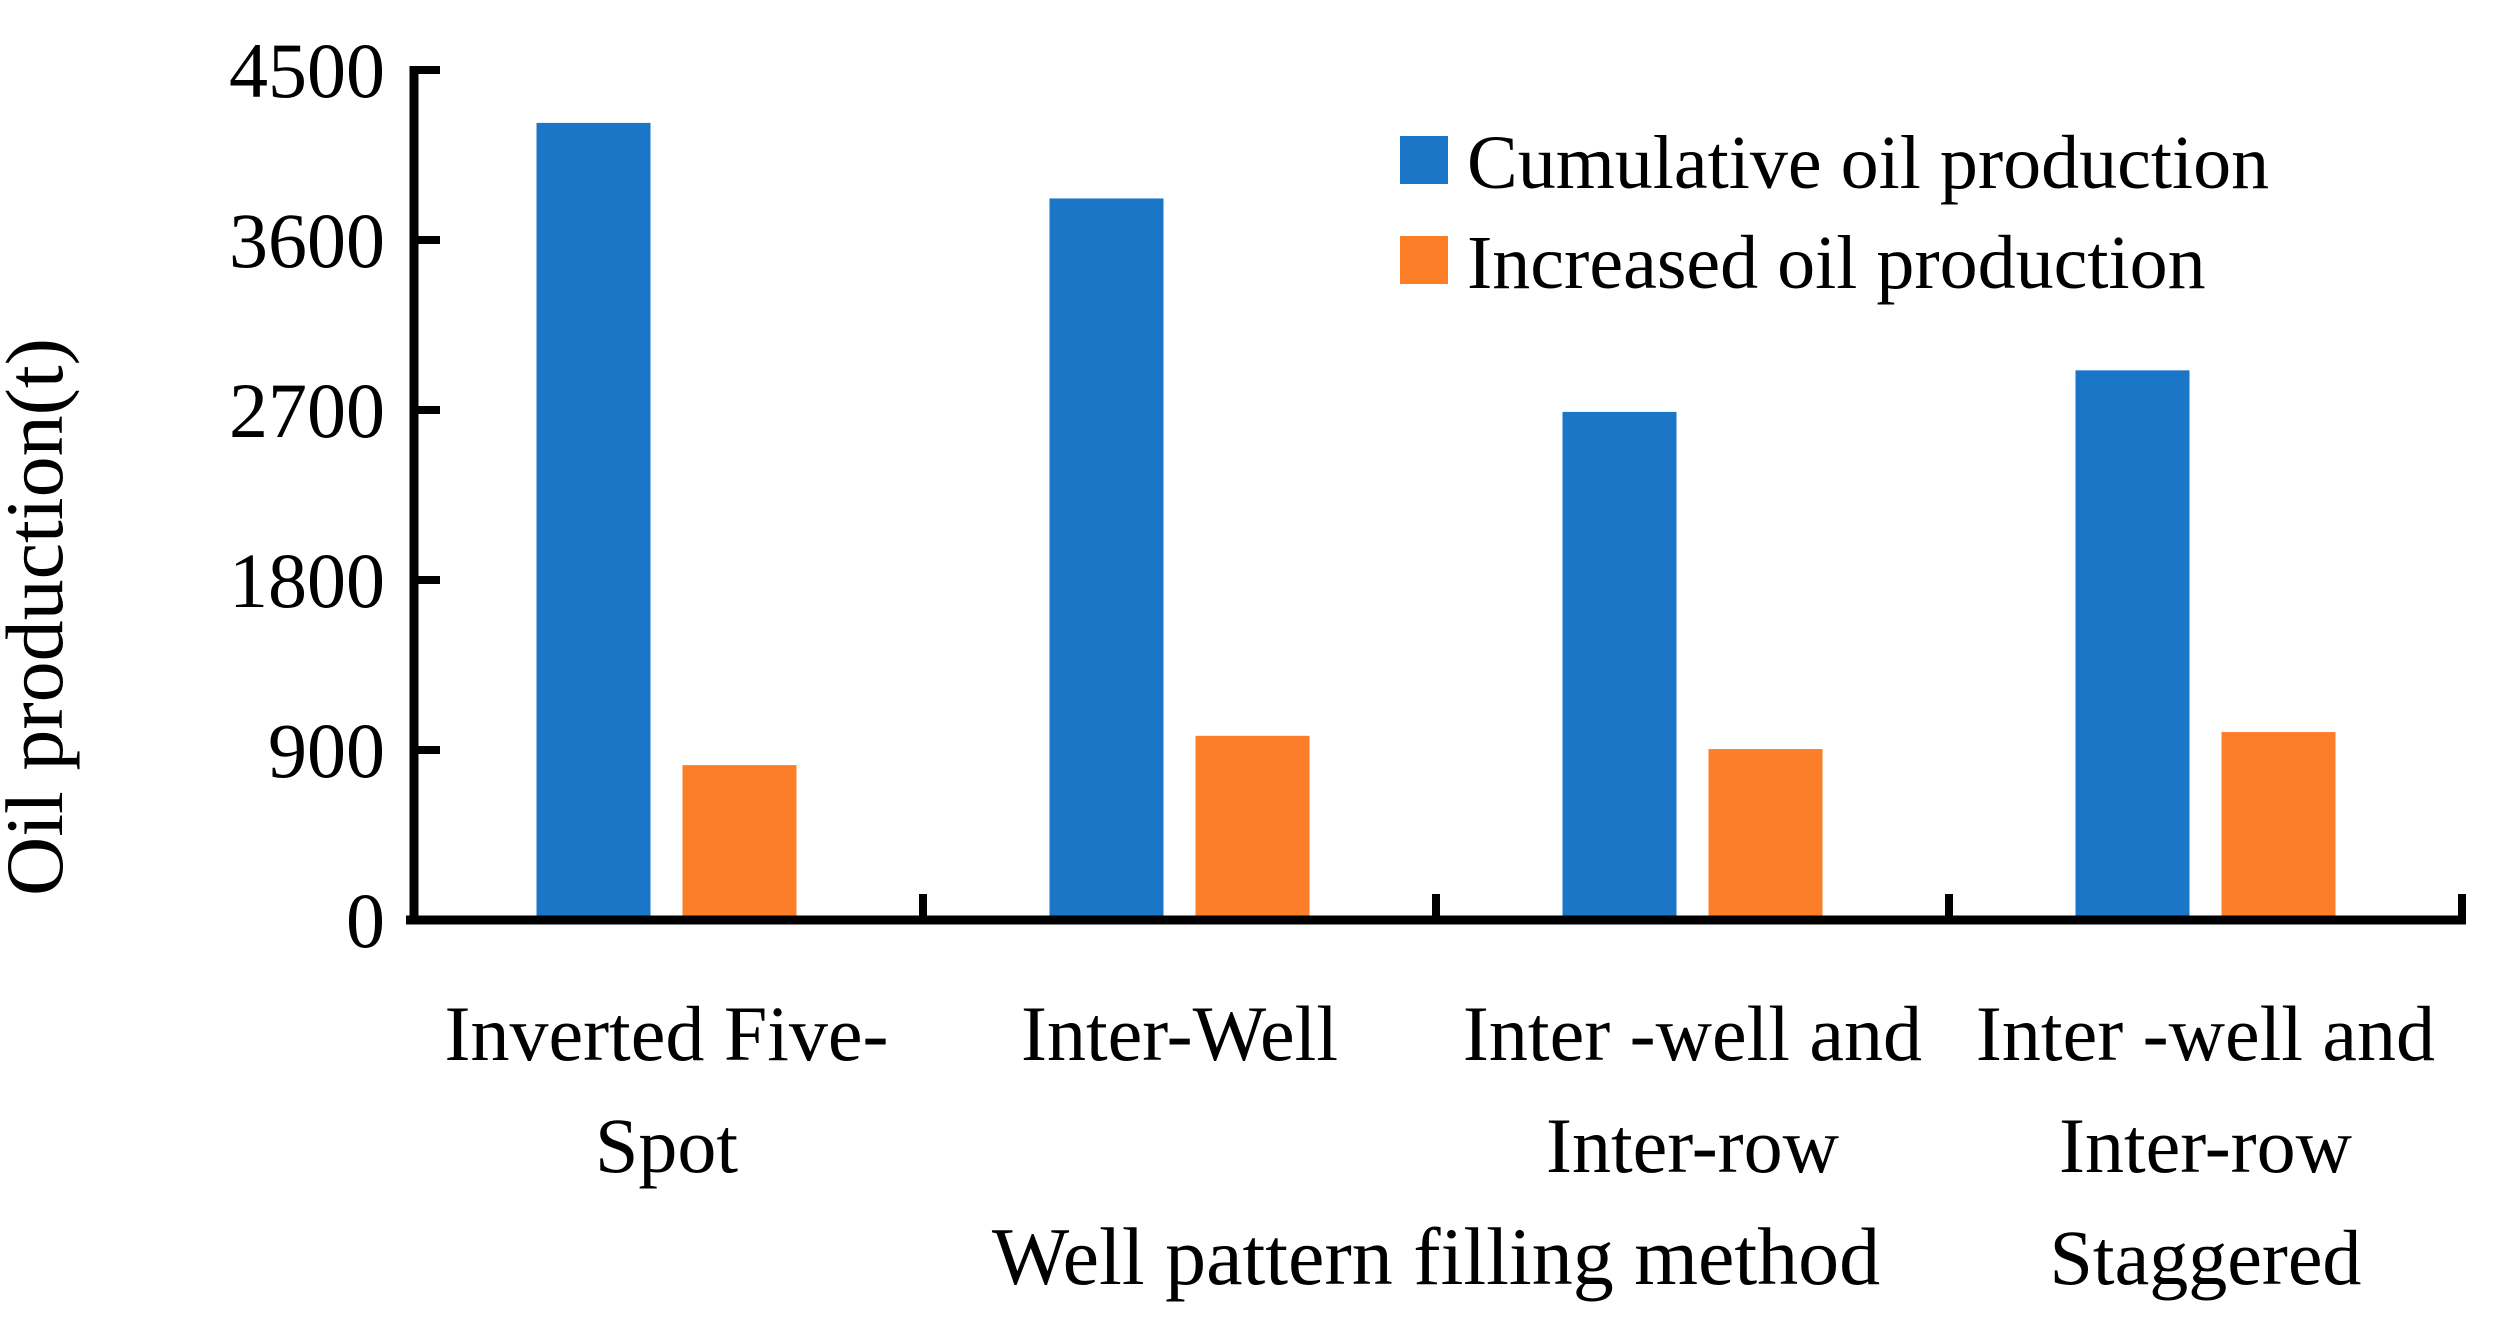 Image resolution: width=2502 pixels, height=1324 pixels. I want to click on y-tick-label: 3600, so click(307, 240).